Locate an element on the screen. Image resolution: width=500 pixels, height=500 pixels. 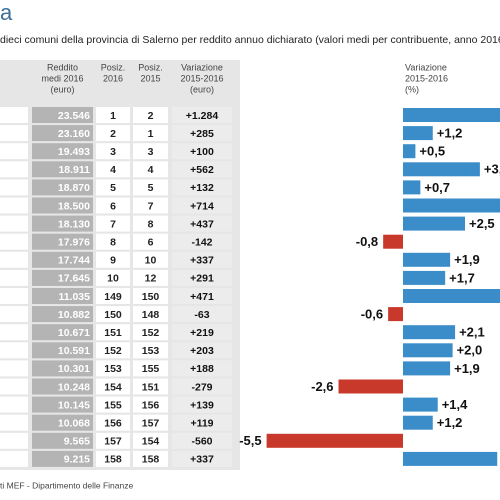
cell: 10 is located at coordinates (151, 261).